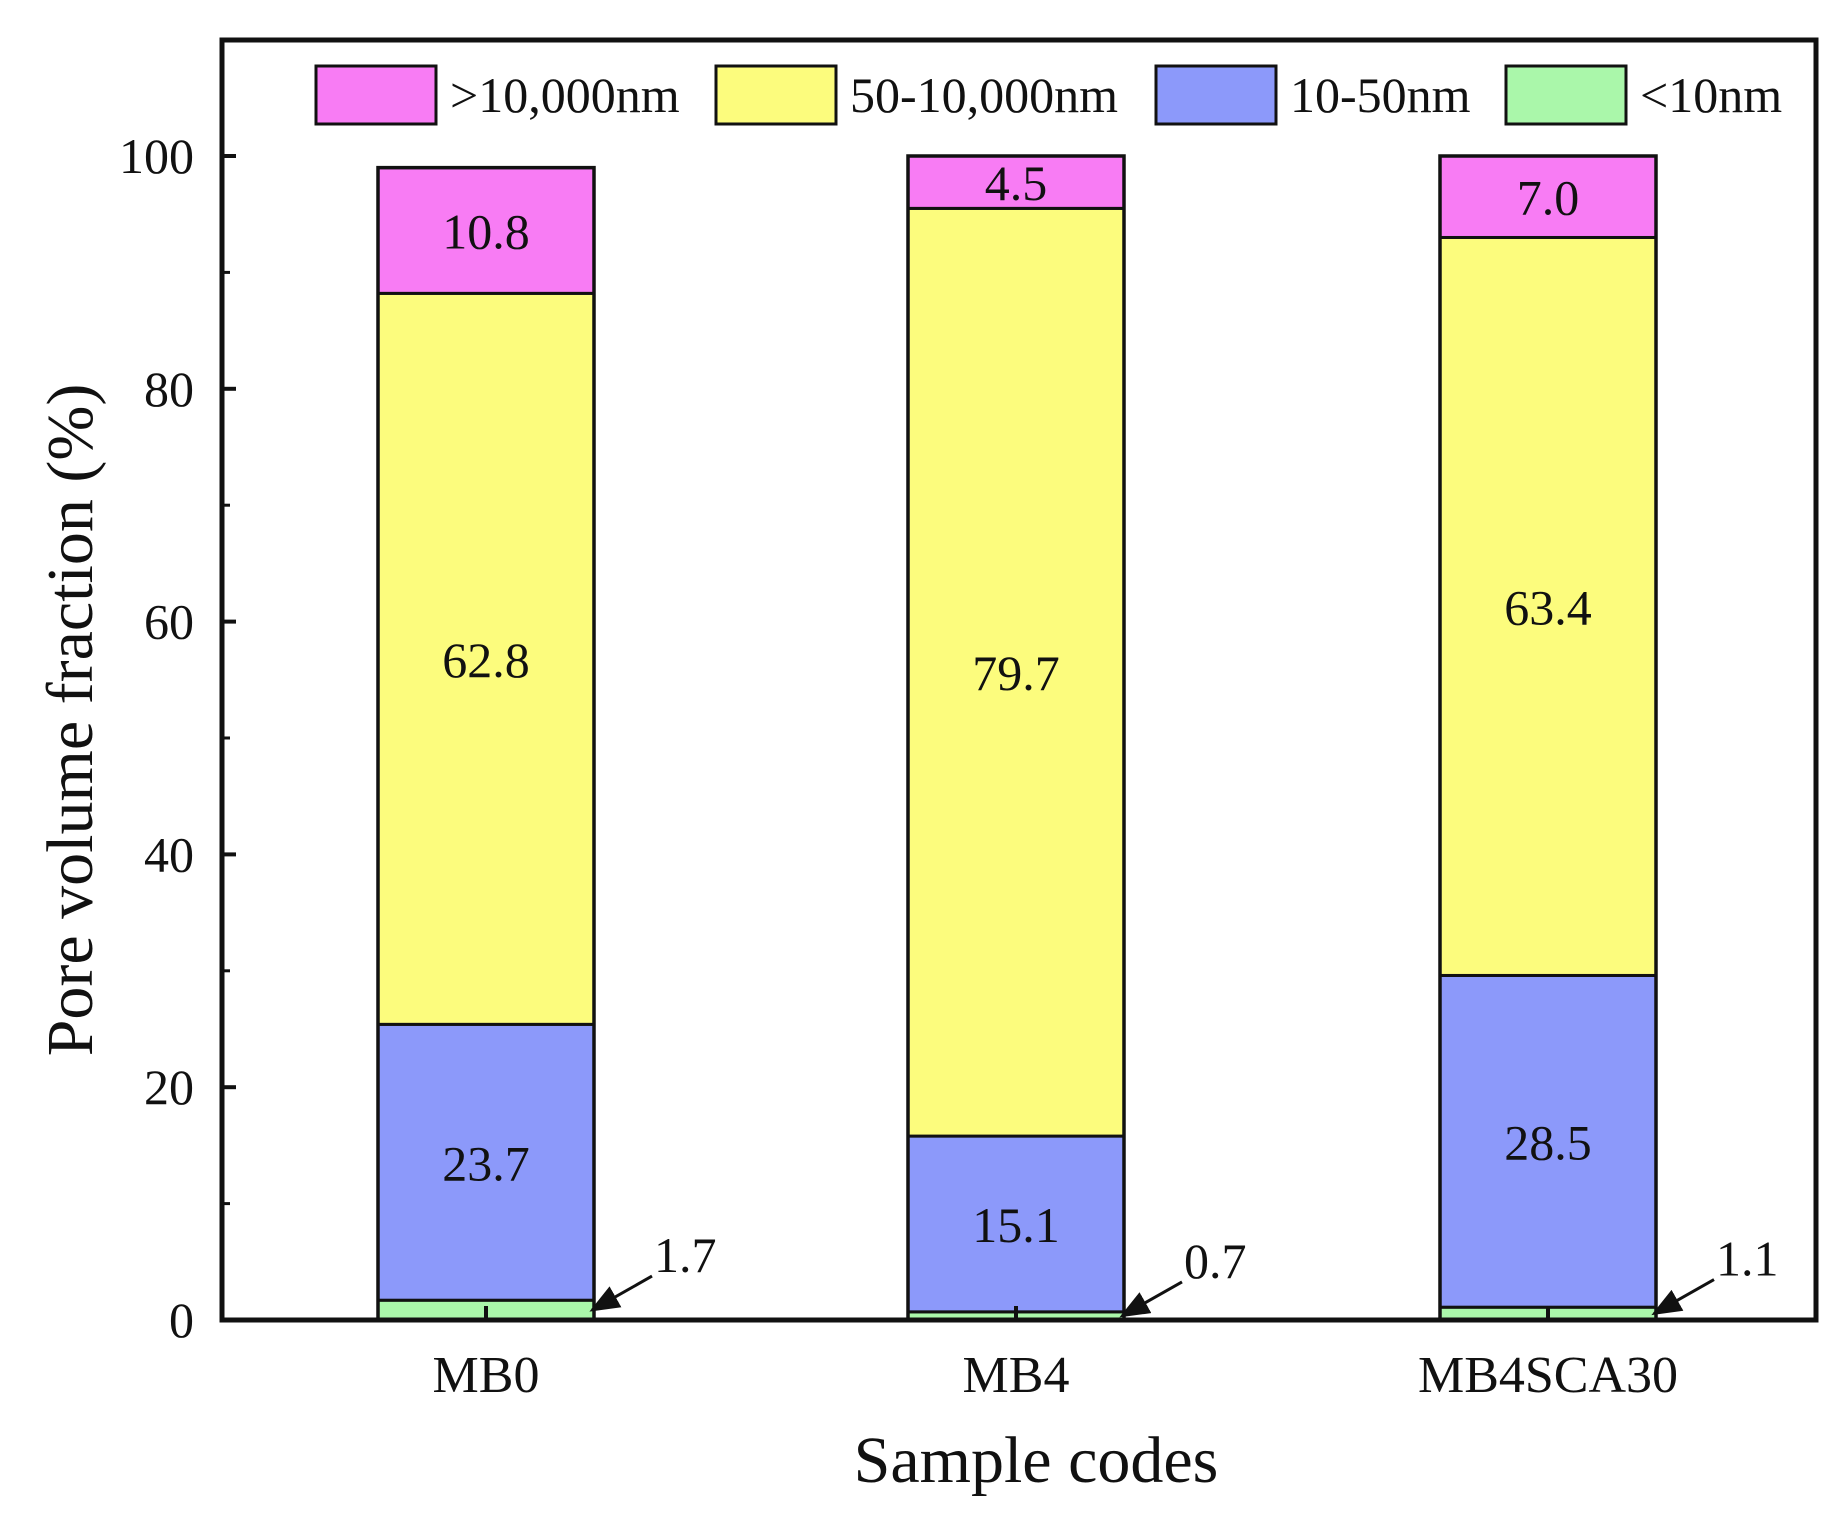  Describe the element at coordinates (1016, 1375) in the screenshot. I see `x-tick-label-mb4: MB4` at that location.